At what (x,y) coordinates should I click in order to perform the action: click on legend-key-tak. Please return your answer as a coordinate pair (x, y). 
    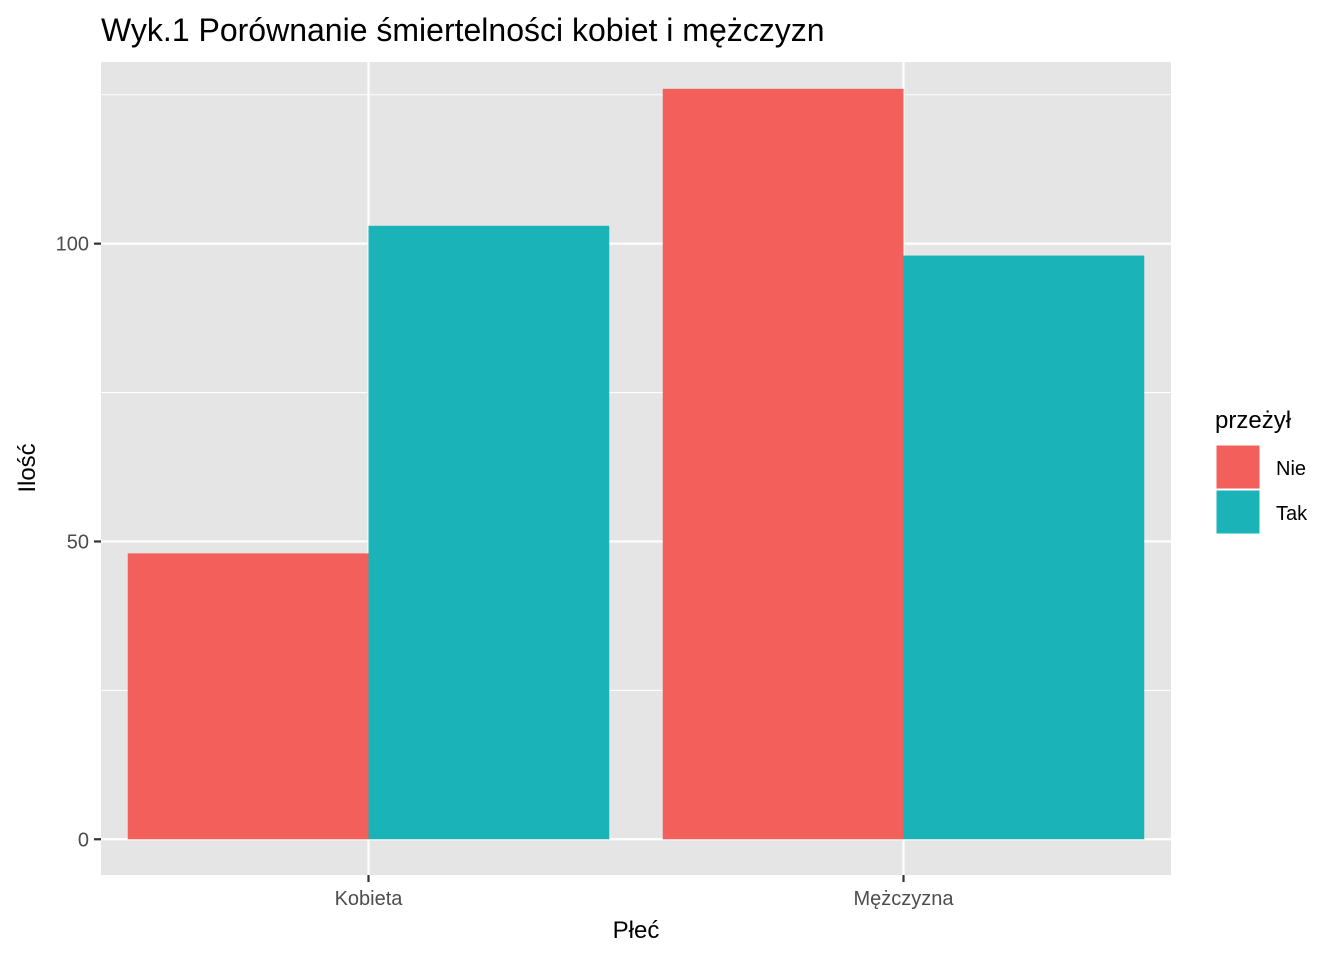
    Looking at the image, I should click on (1238, 512).